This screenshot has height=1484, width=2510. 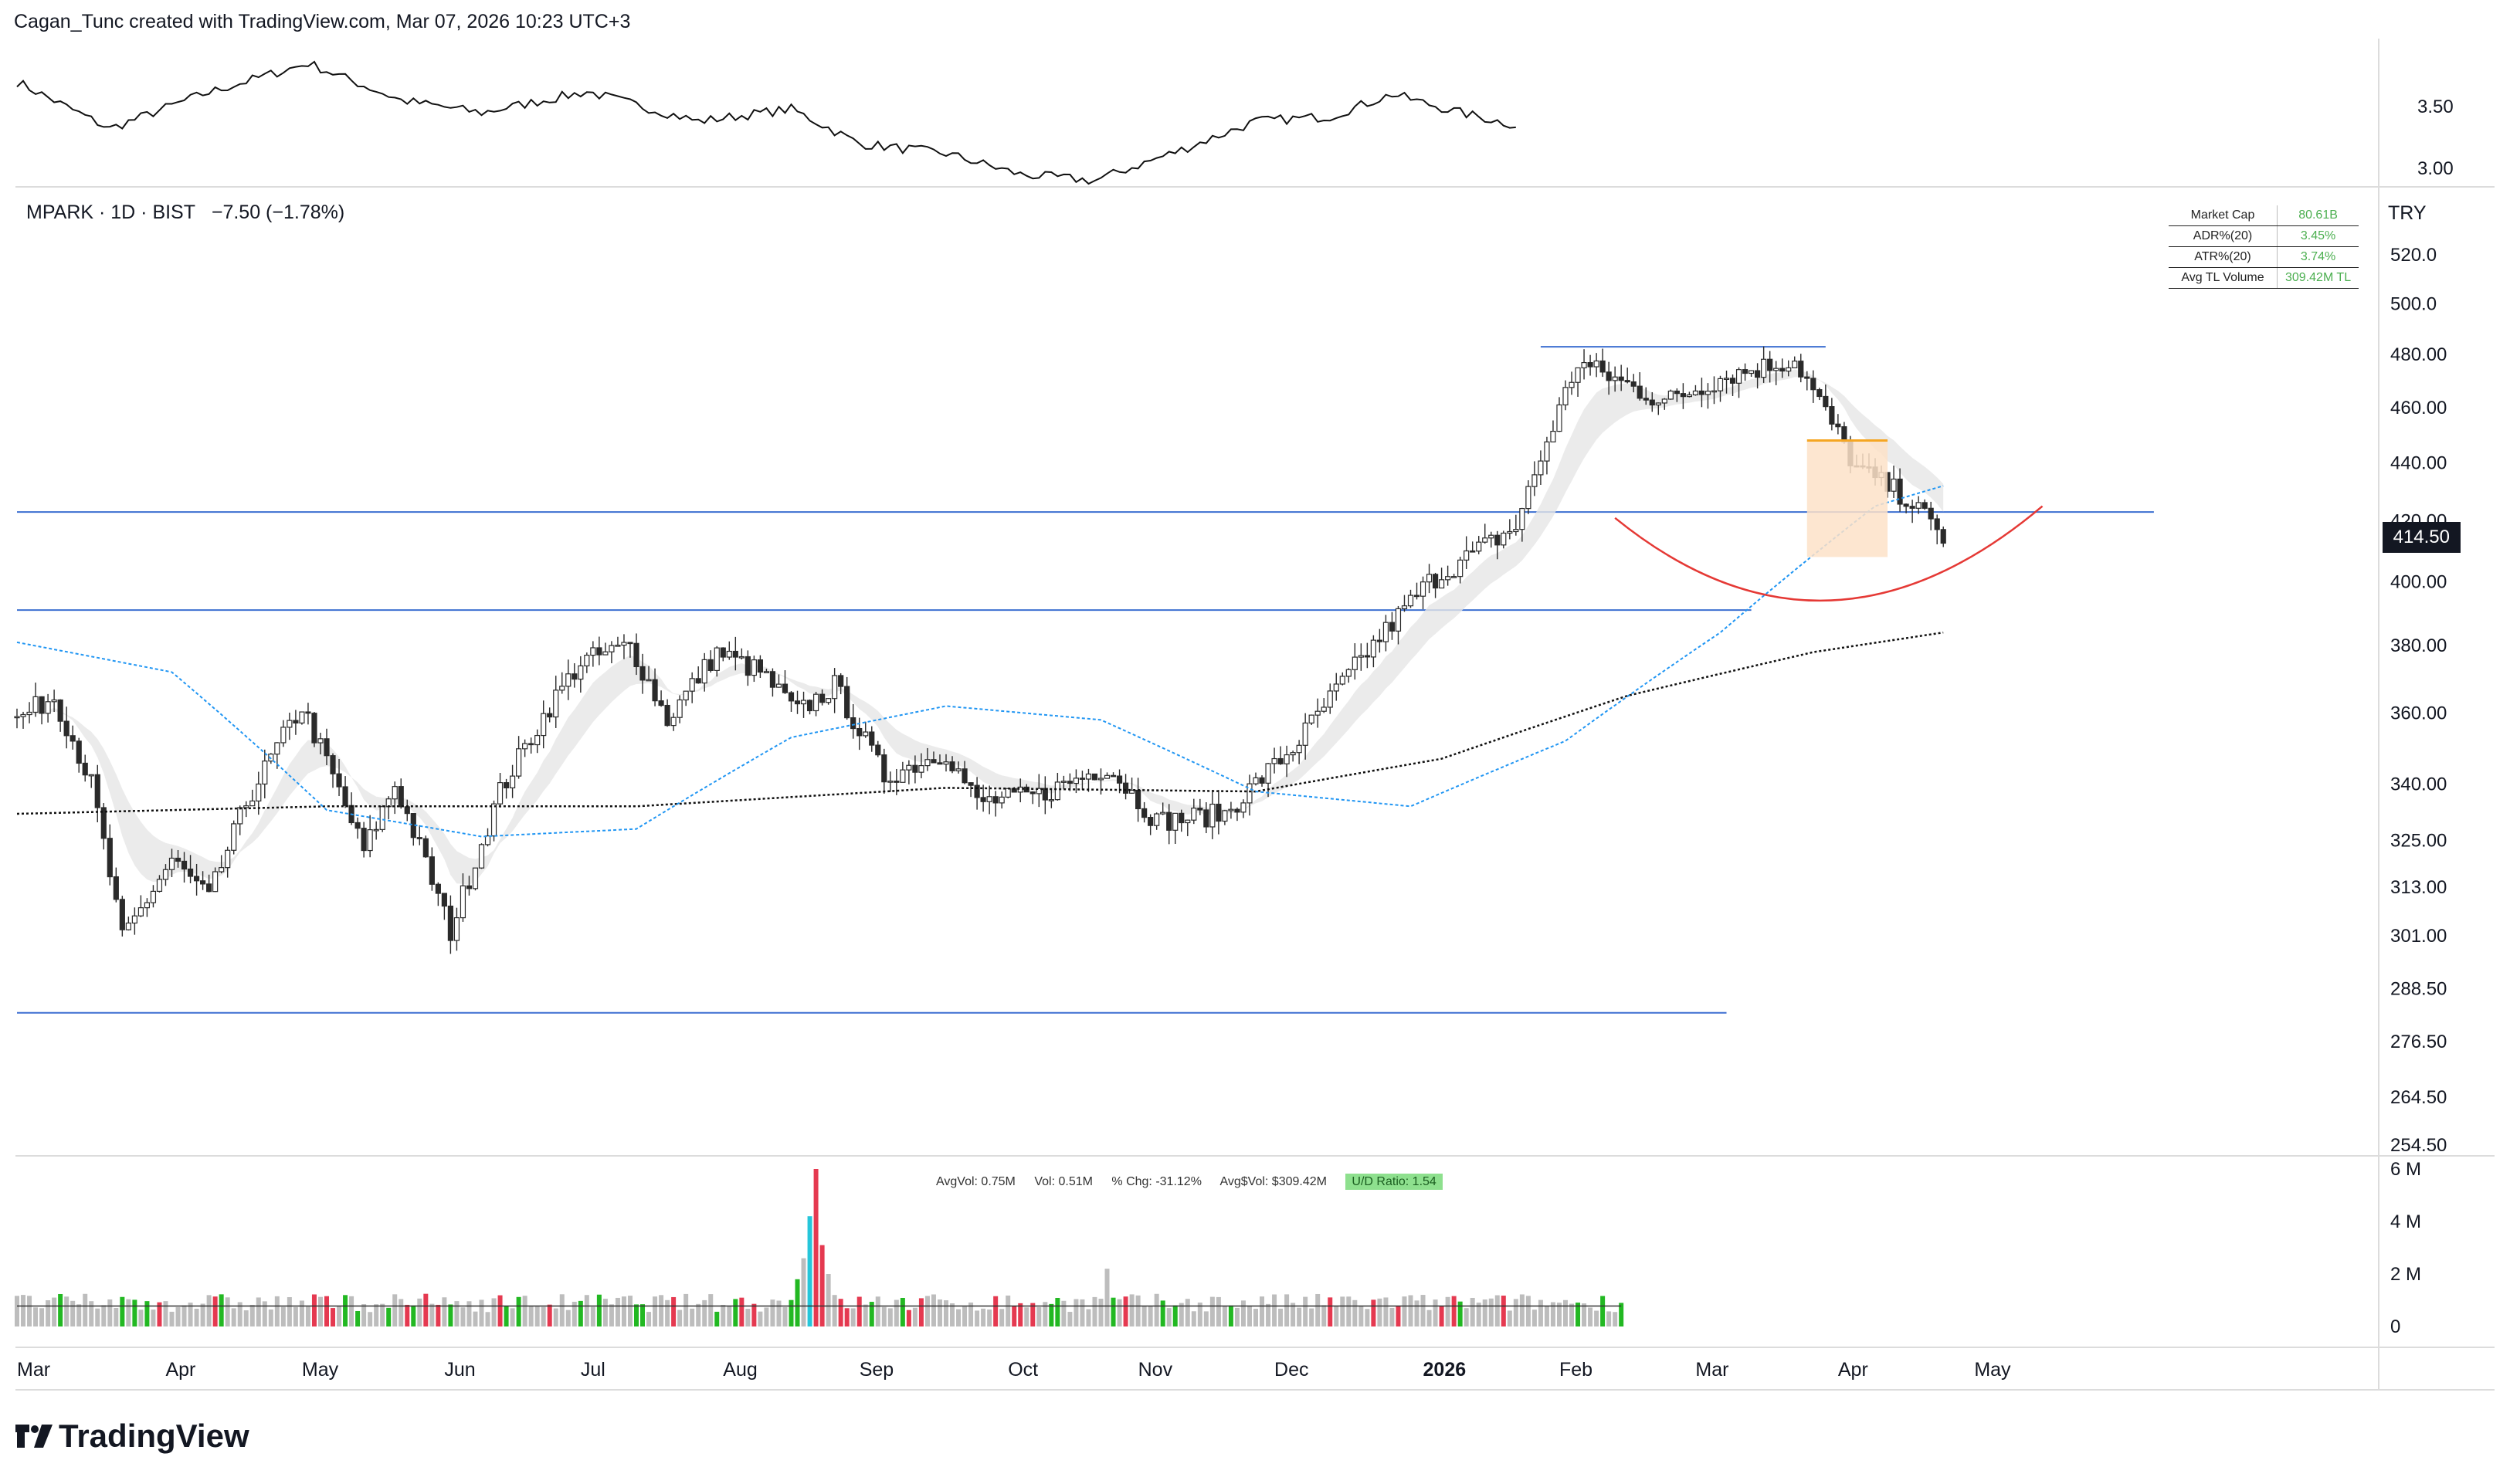 What do you see at coordinates (2407, 213) in the screenshot?
I see `currency-label: TRY` at bounding box center [2407, 213].